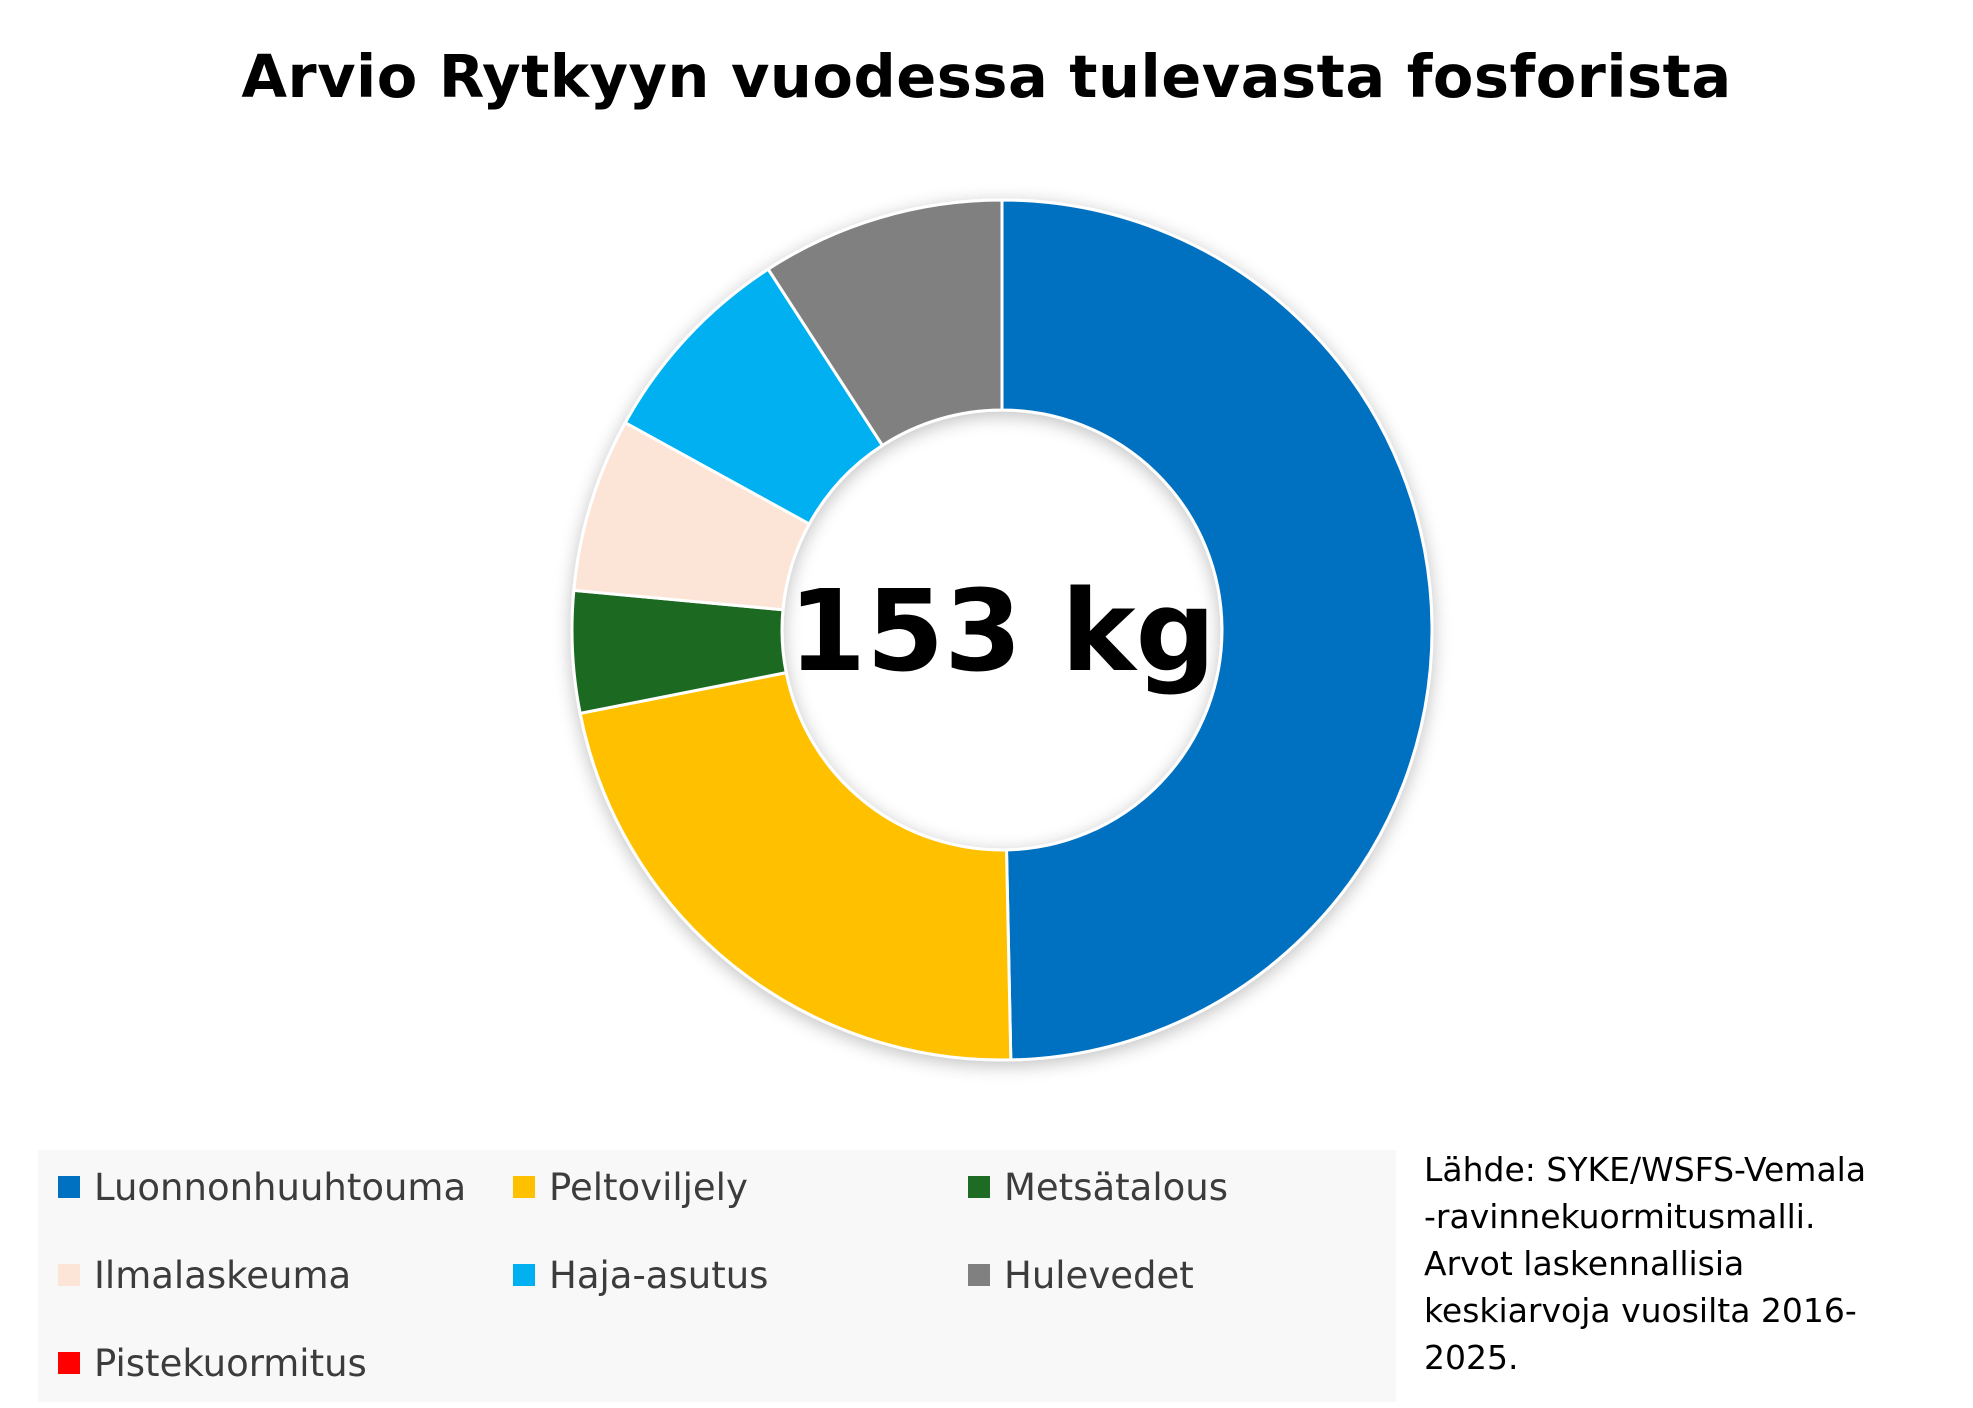 This screenshot has height=1408, width=1973. Describe the element at coordinates (1471, 1357) in the screenshot. I see `source-note-line: 2025.` at that location.